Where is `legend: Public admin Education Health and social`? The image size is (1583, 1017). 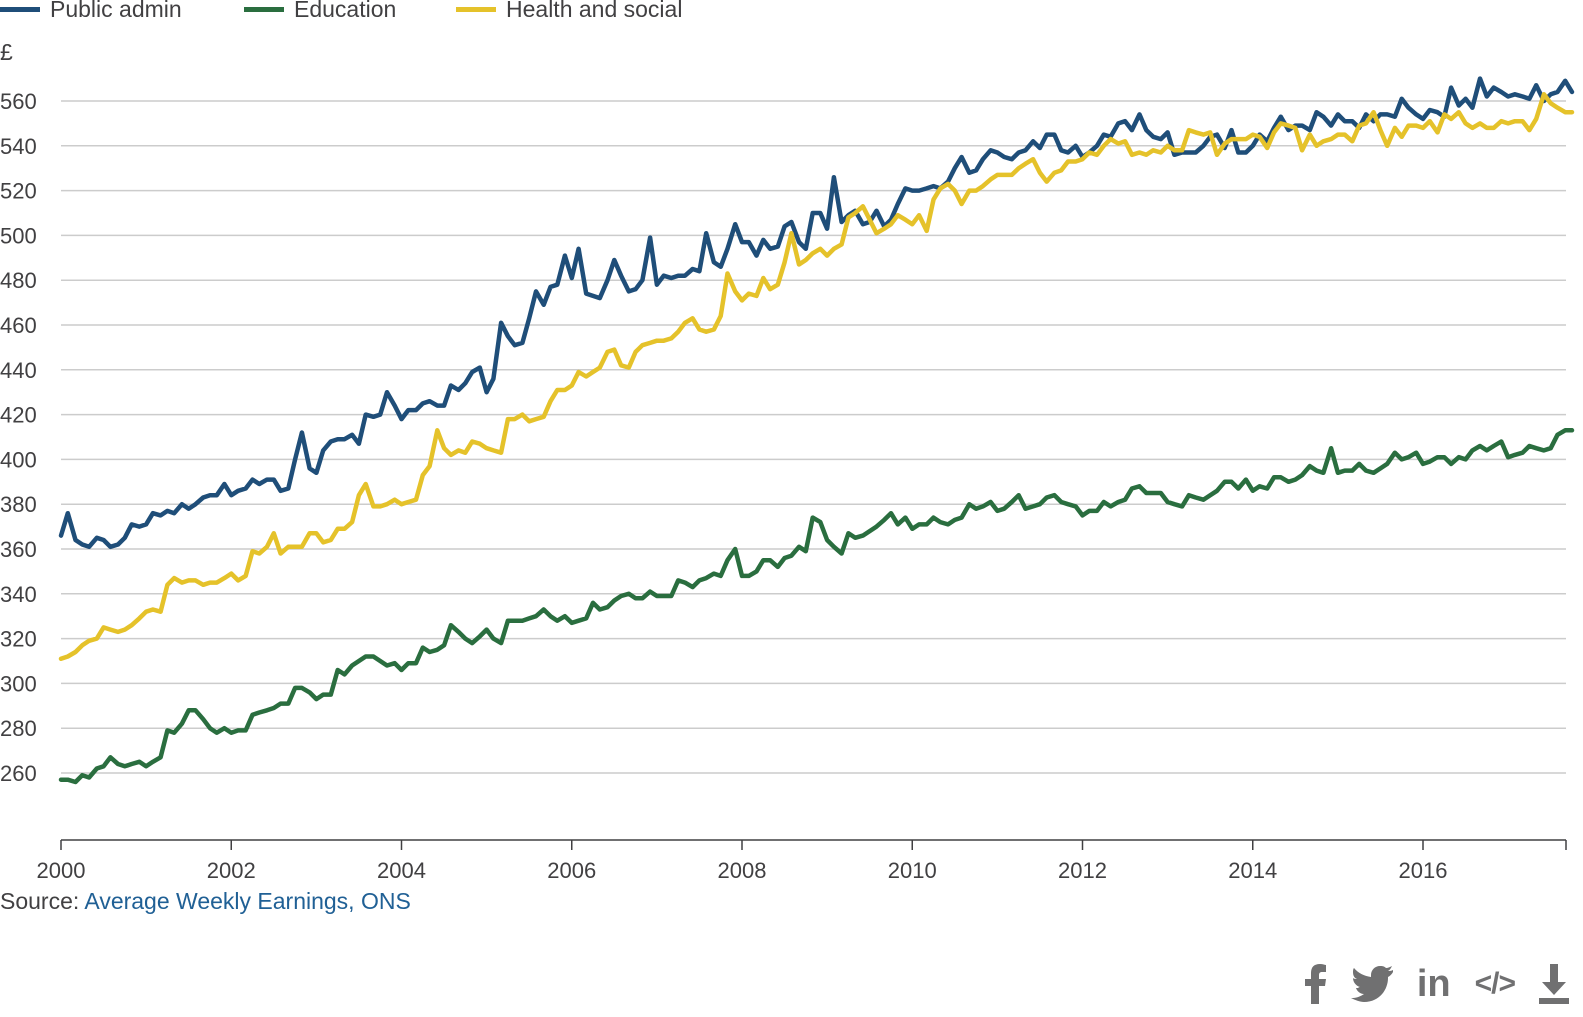
legend: Public admin Education Health and social is located at coordinates (378, 13).